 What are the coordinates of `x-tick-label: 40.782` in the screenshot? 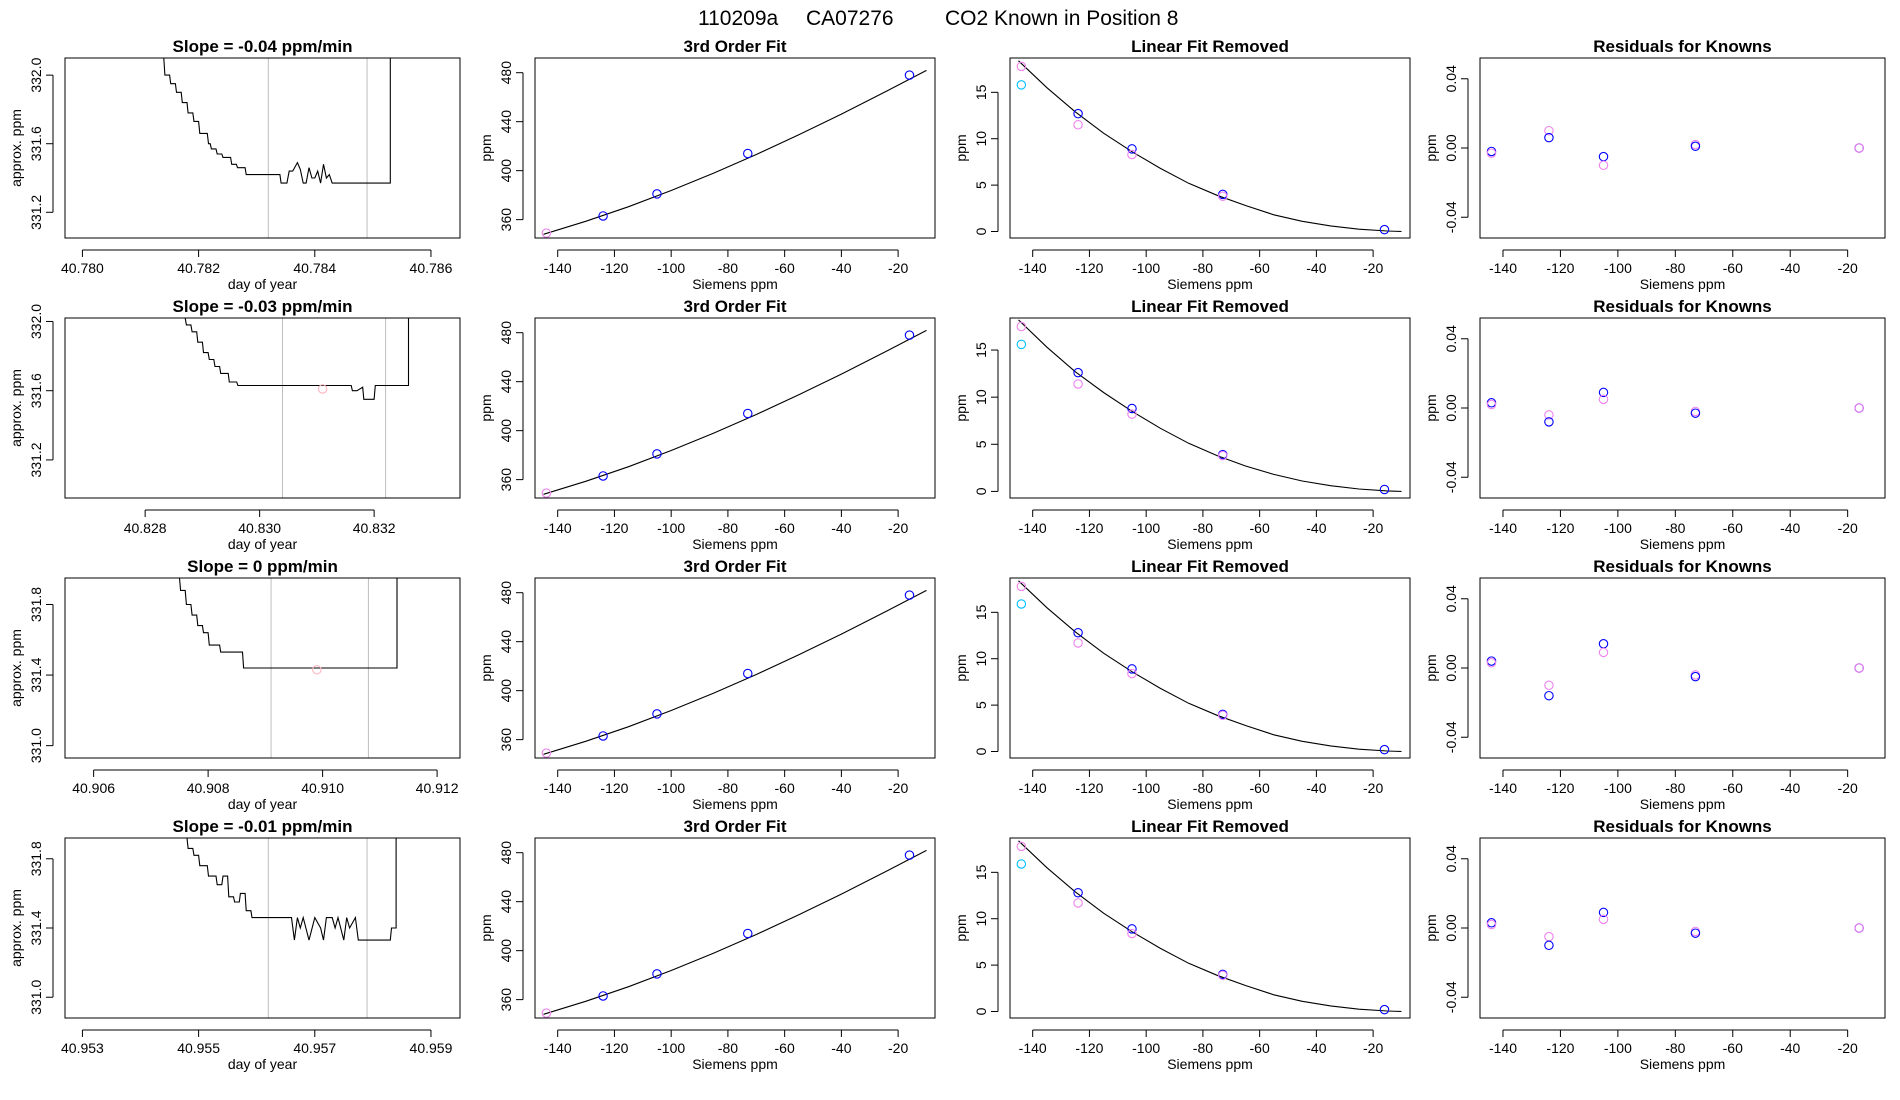 It's located at (198, 268).